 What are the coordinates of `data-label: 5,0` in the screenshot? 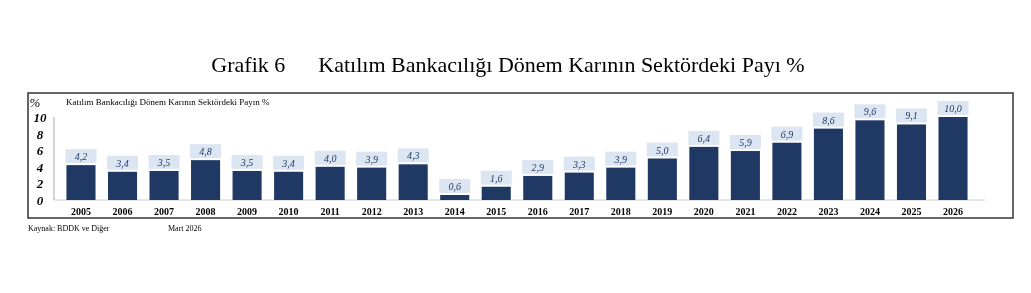 It's located at (662, 150).